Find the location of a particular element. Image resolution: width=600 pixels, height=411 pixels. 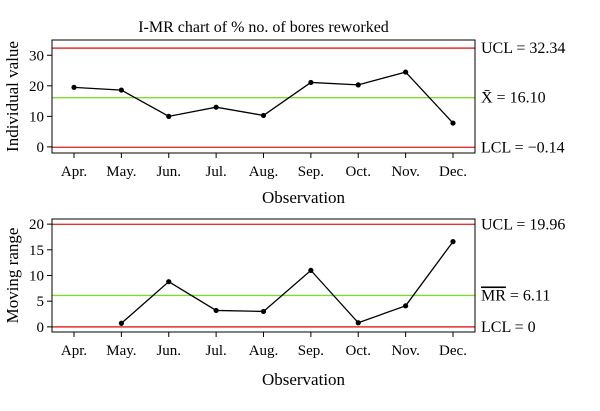

chart-title: I-MR chart of % no. of bores reworked is located at coordinates (263, 27).